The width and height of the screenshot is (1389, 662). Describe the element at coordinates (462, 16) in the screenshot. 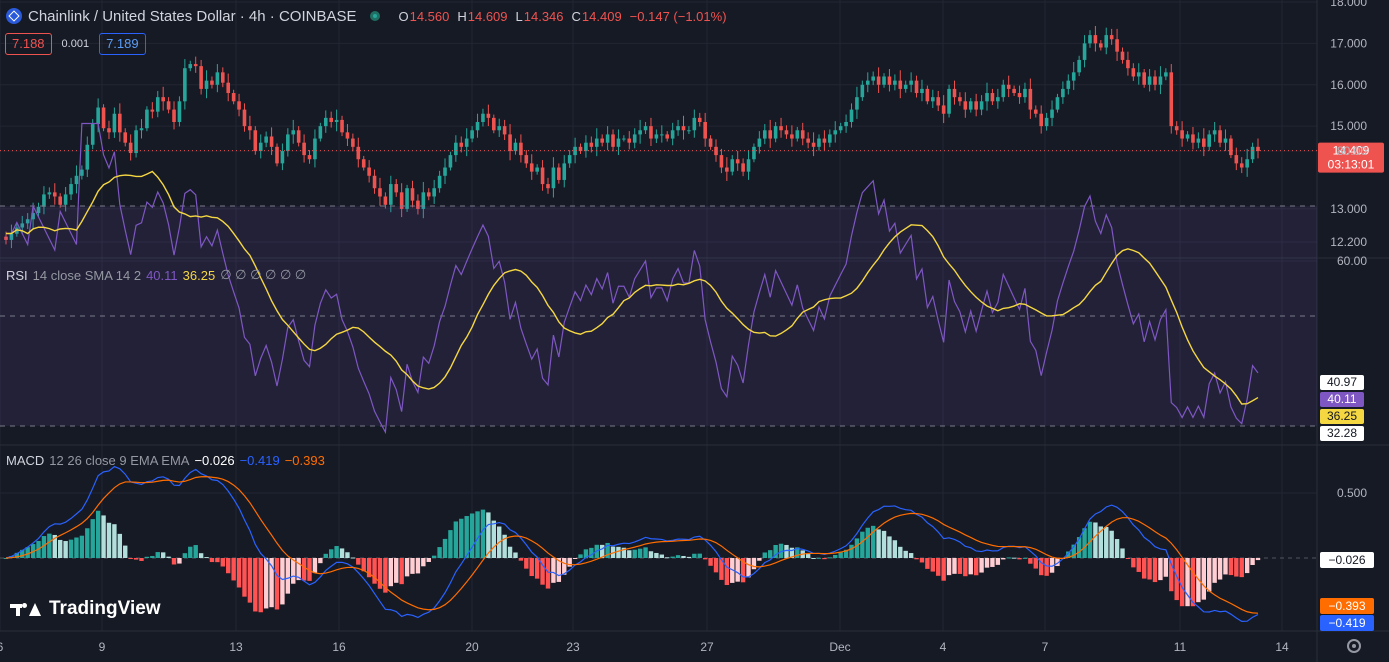

I see `high-label: H` at that location.